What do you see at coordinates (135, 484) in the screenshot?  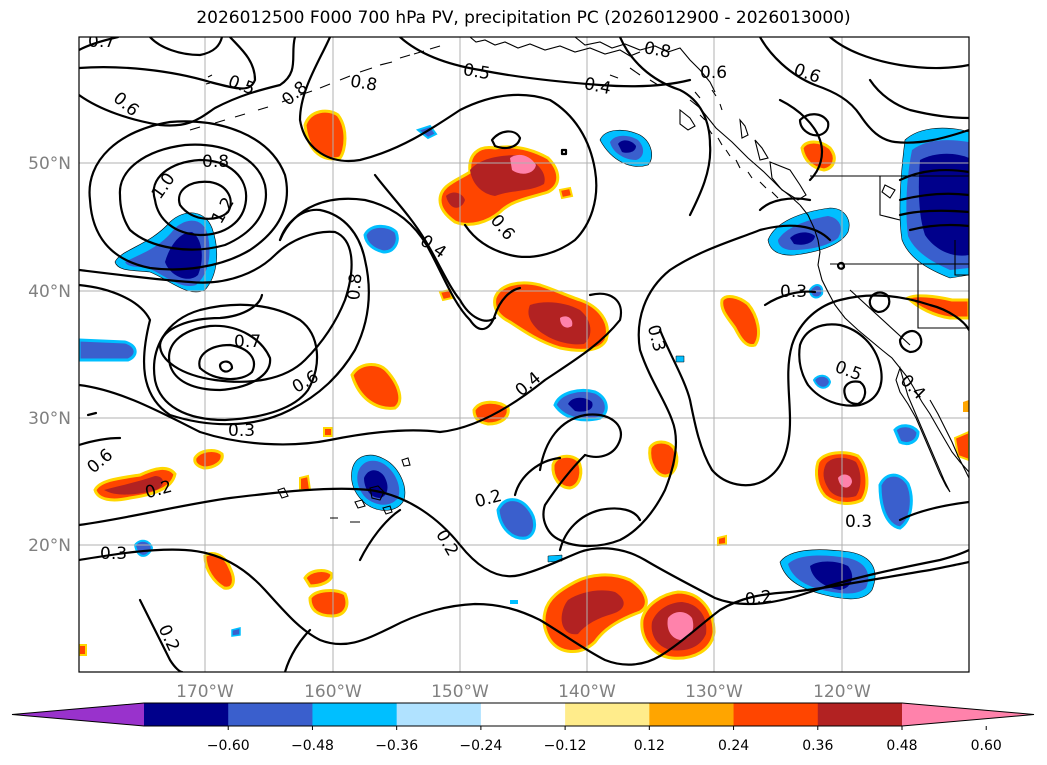 I see `precip-positive-west-subtropics` at bounding box center [135, 484].